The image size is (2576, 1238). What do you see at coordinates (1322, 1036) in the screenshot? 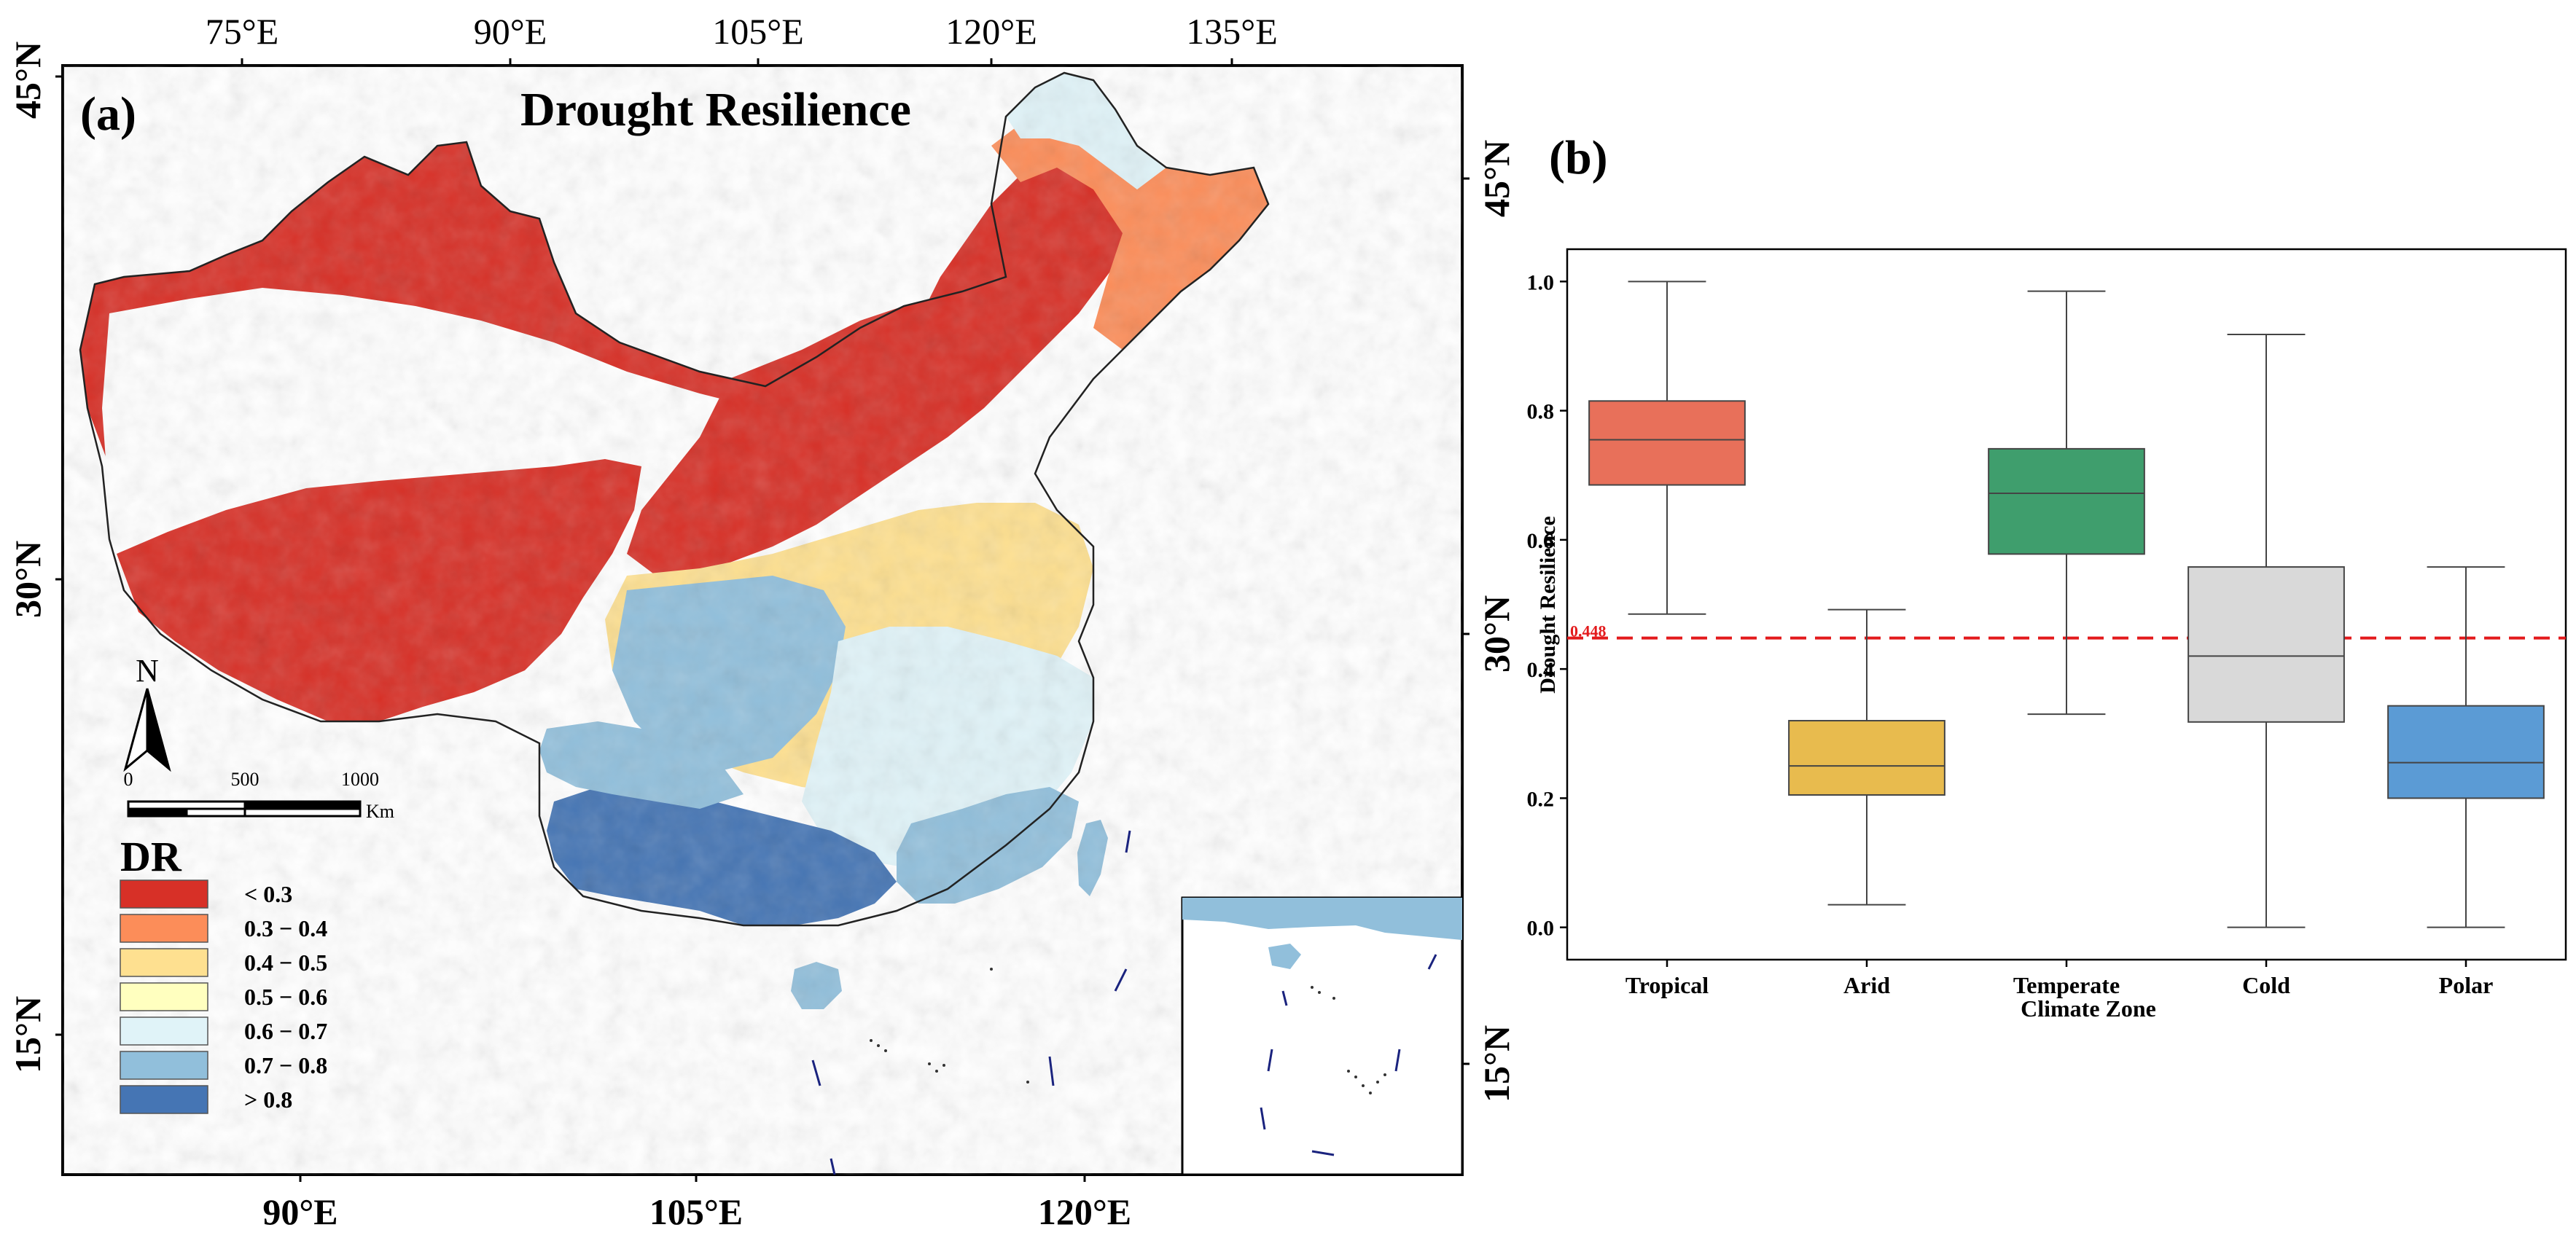
I see `inset-map` at bounding box center [1322, 1036].